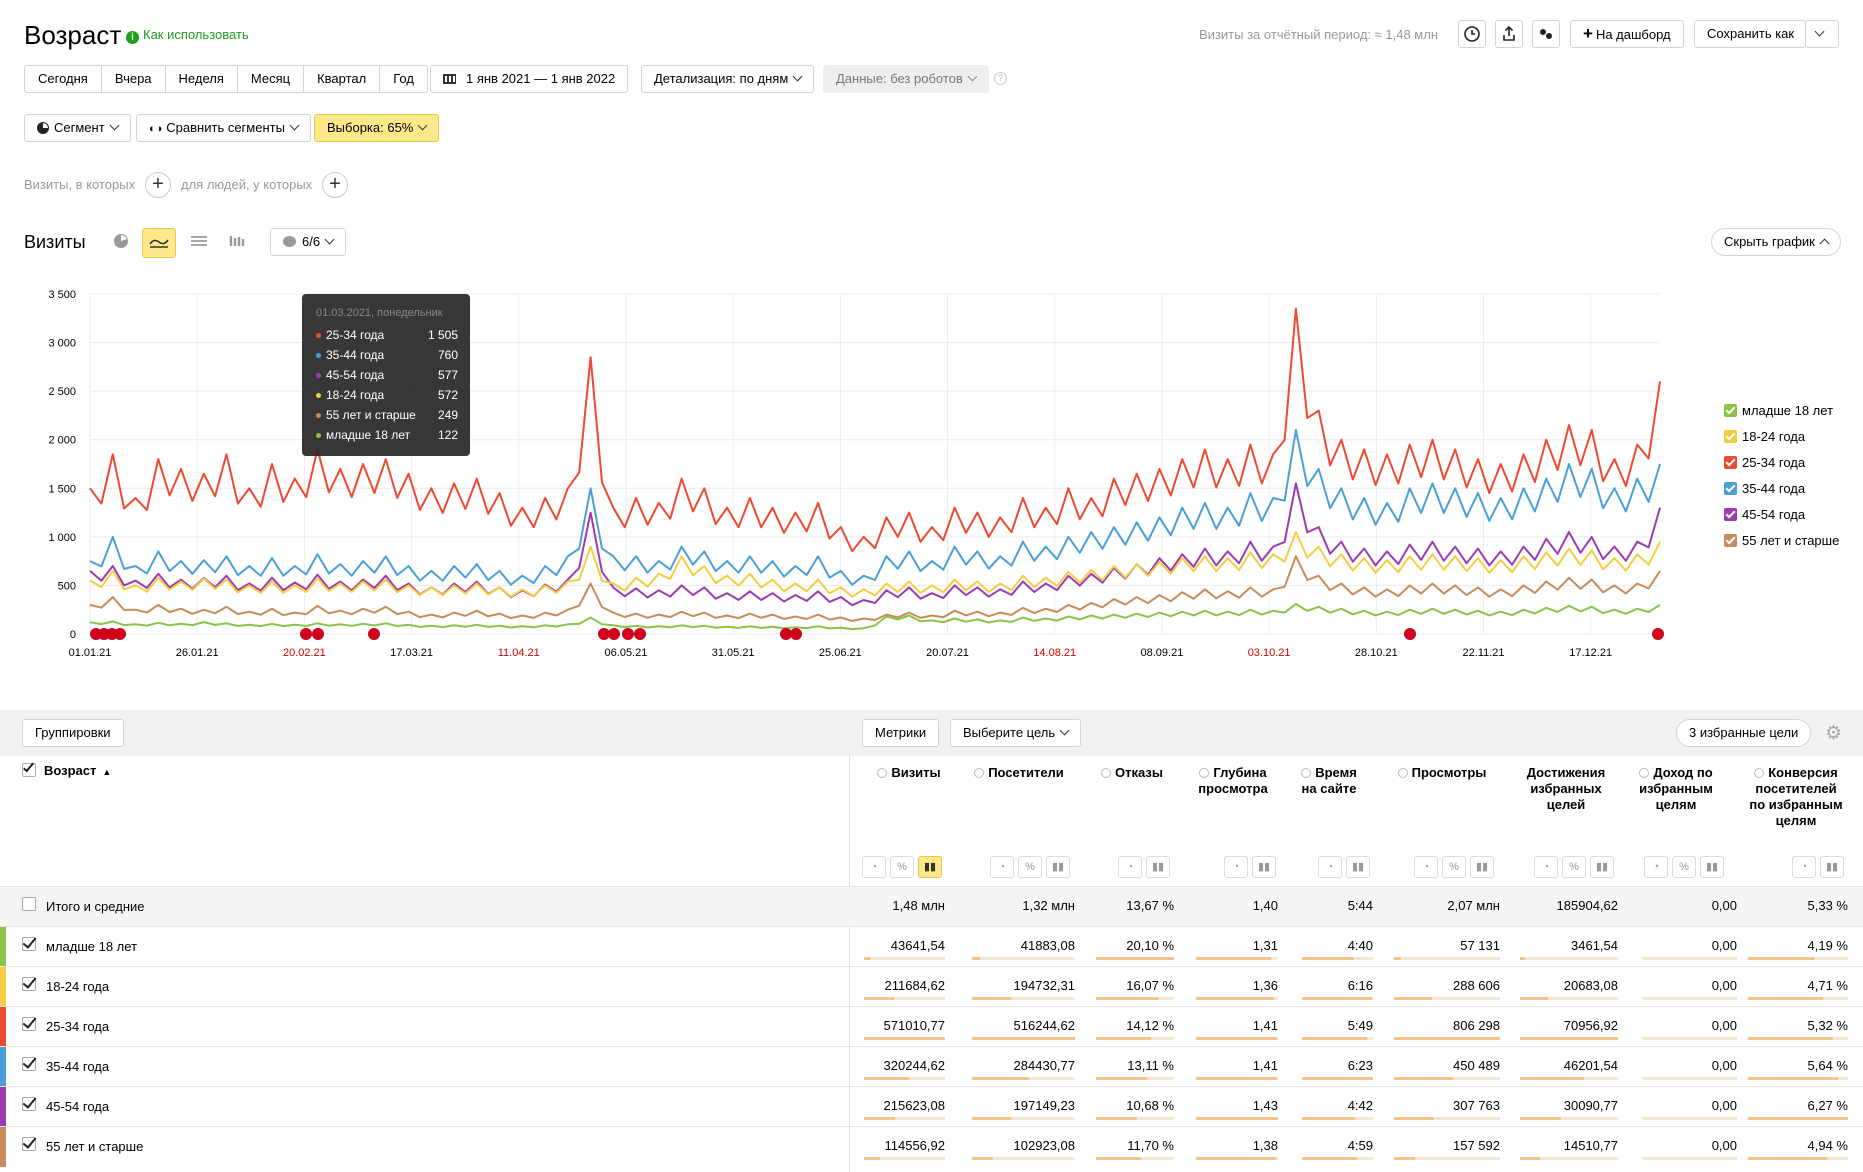  What do you see at coordinates (1744, 733) in the screenshot?
I see `favorite-goals-button: 3 избранные цели` at bounding box center [1744, 733].